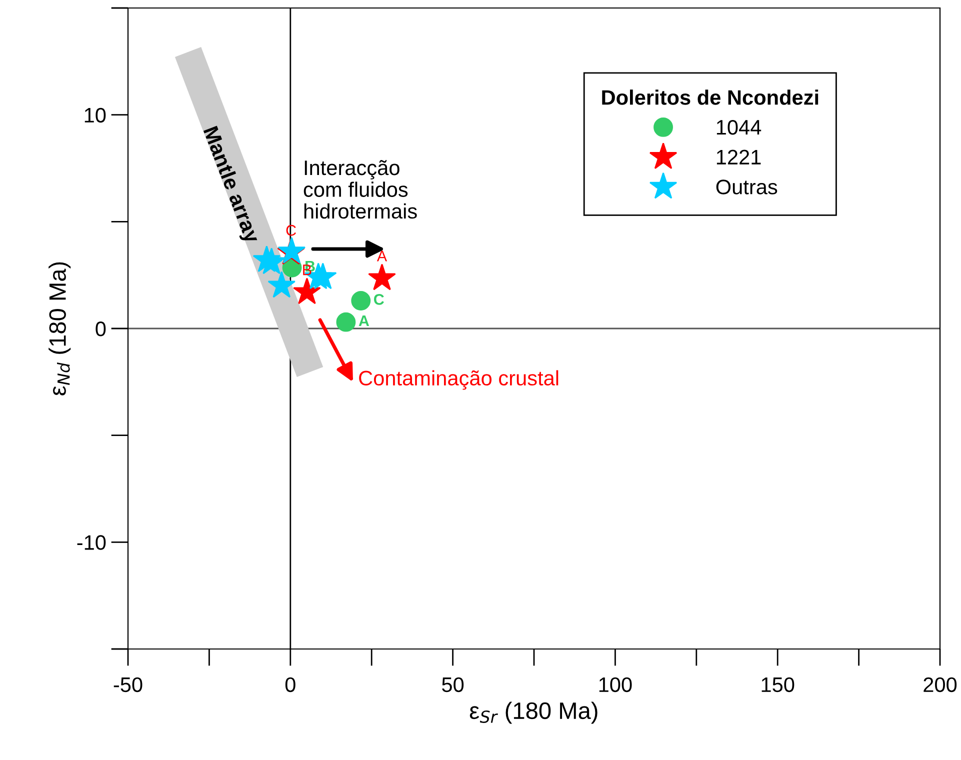 This screenshot has height=760, width=961. Describe the element at coordinates (290, 684) in the screenshot. I see `x-tick-label: 0` at that location.